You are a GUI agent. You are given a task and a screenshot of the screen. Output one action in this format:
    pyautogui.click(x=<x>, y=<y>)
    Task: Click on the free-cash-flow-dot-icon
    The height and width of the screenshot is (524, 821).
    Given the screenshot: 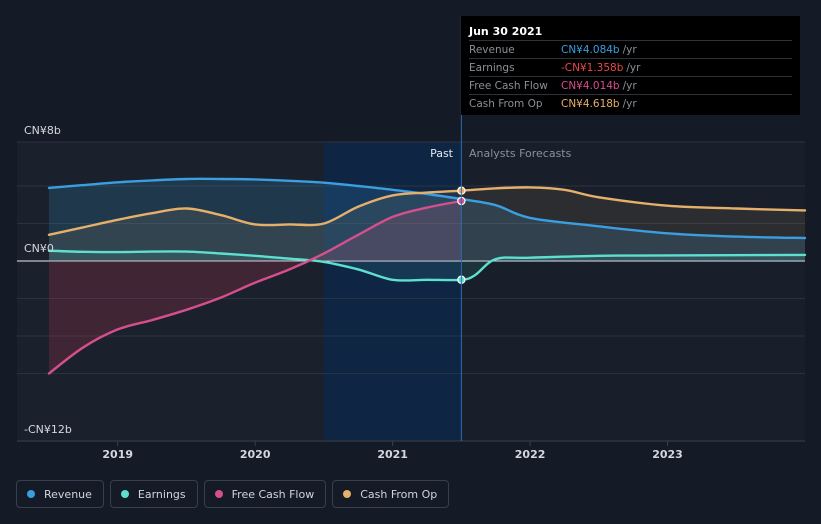 What is the action you would take?
    pyautogui.click(x=218, y=494)
    